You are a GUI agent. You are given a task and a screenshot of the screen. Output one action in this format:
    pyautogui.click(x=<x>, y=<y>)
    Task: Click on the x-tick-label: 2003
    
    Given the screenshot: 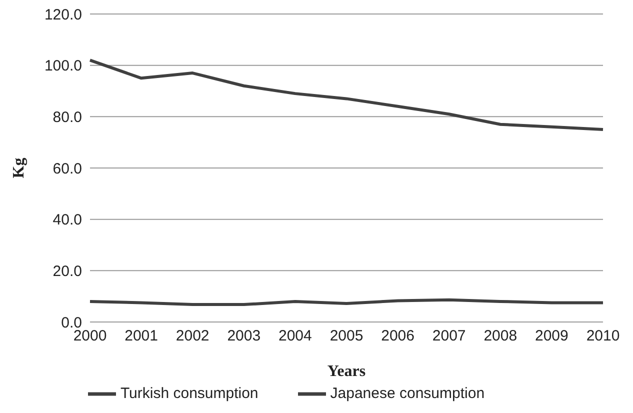 What is the action you would take?
    pyautogui.click(x=244, y=336)
    